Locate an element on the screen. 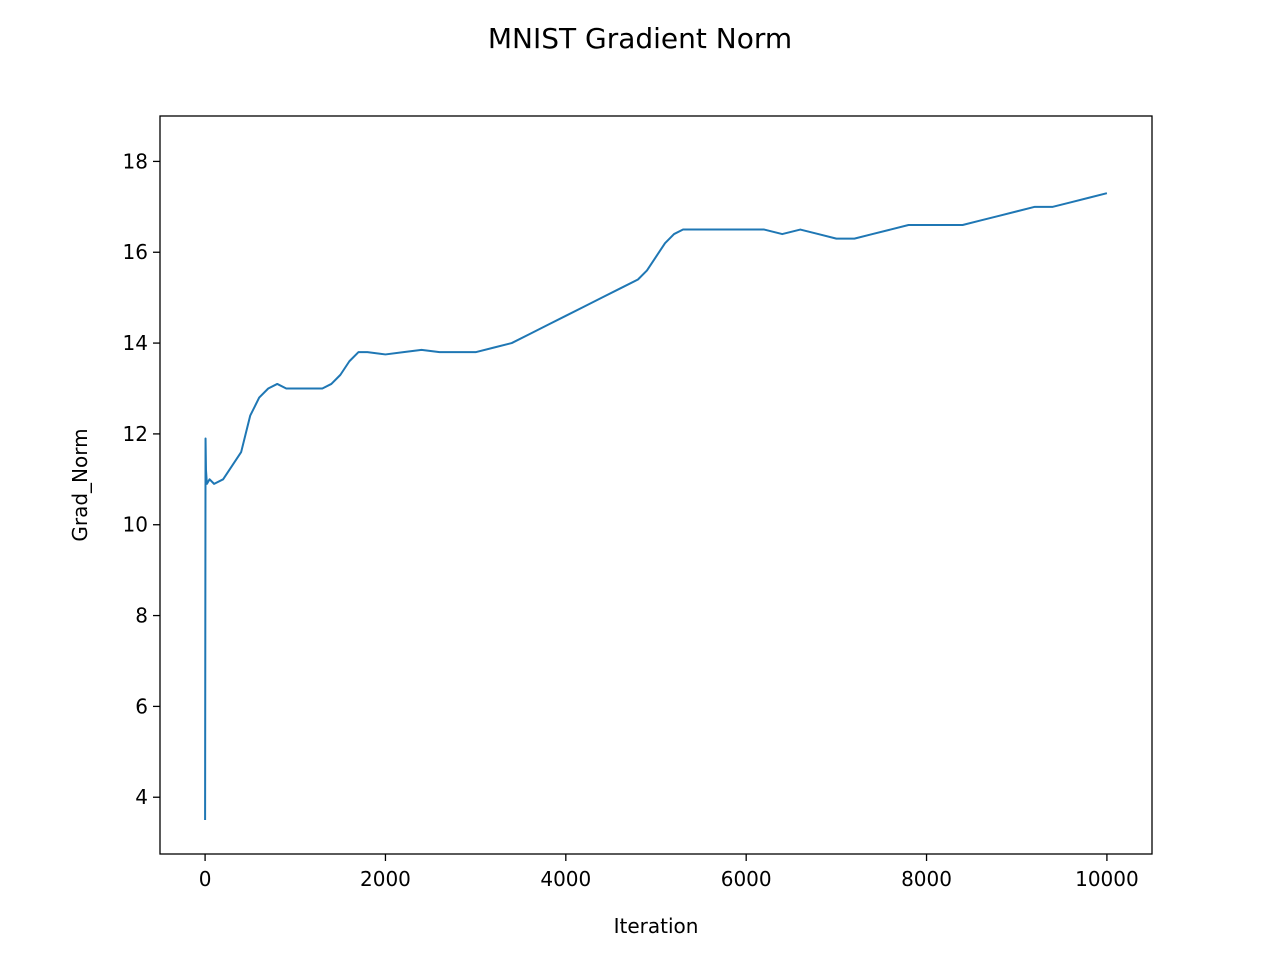  x-axis: 0 2000 4000 6000 8000 10000 is located at coordinates (669, 872).